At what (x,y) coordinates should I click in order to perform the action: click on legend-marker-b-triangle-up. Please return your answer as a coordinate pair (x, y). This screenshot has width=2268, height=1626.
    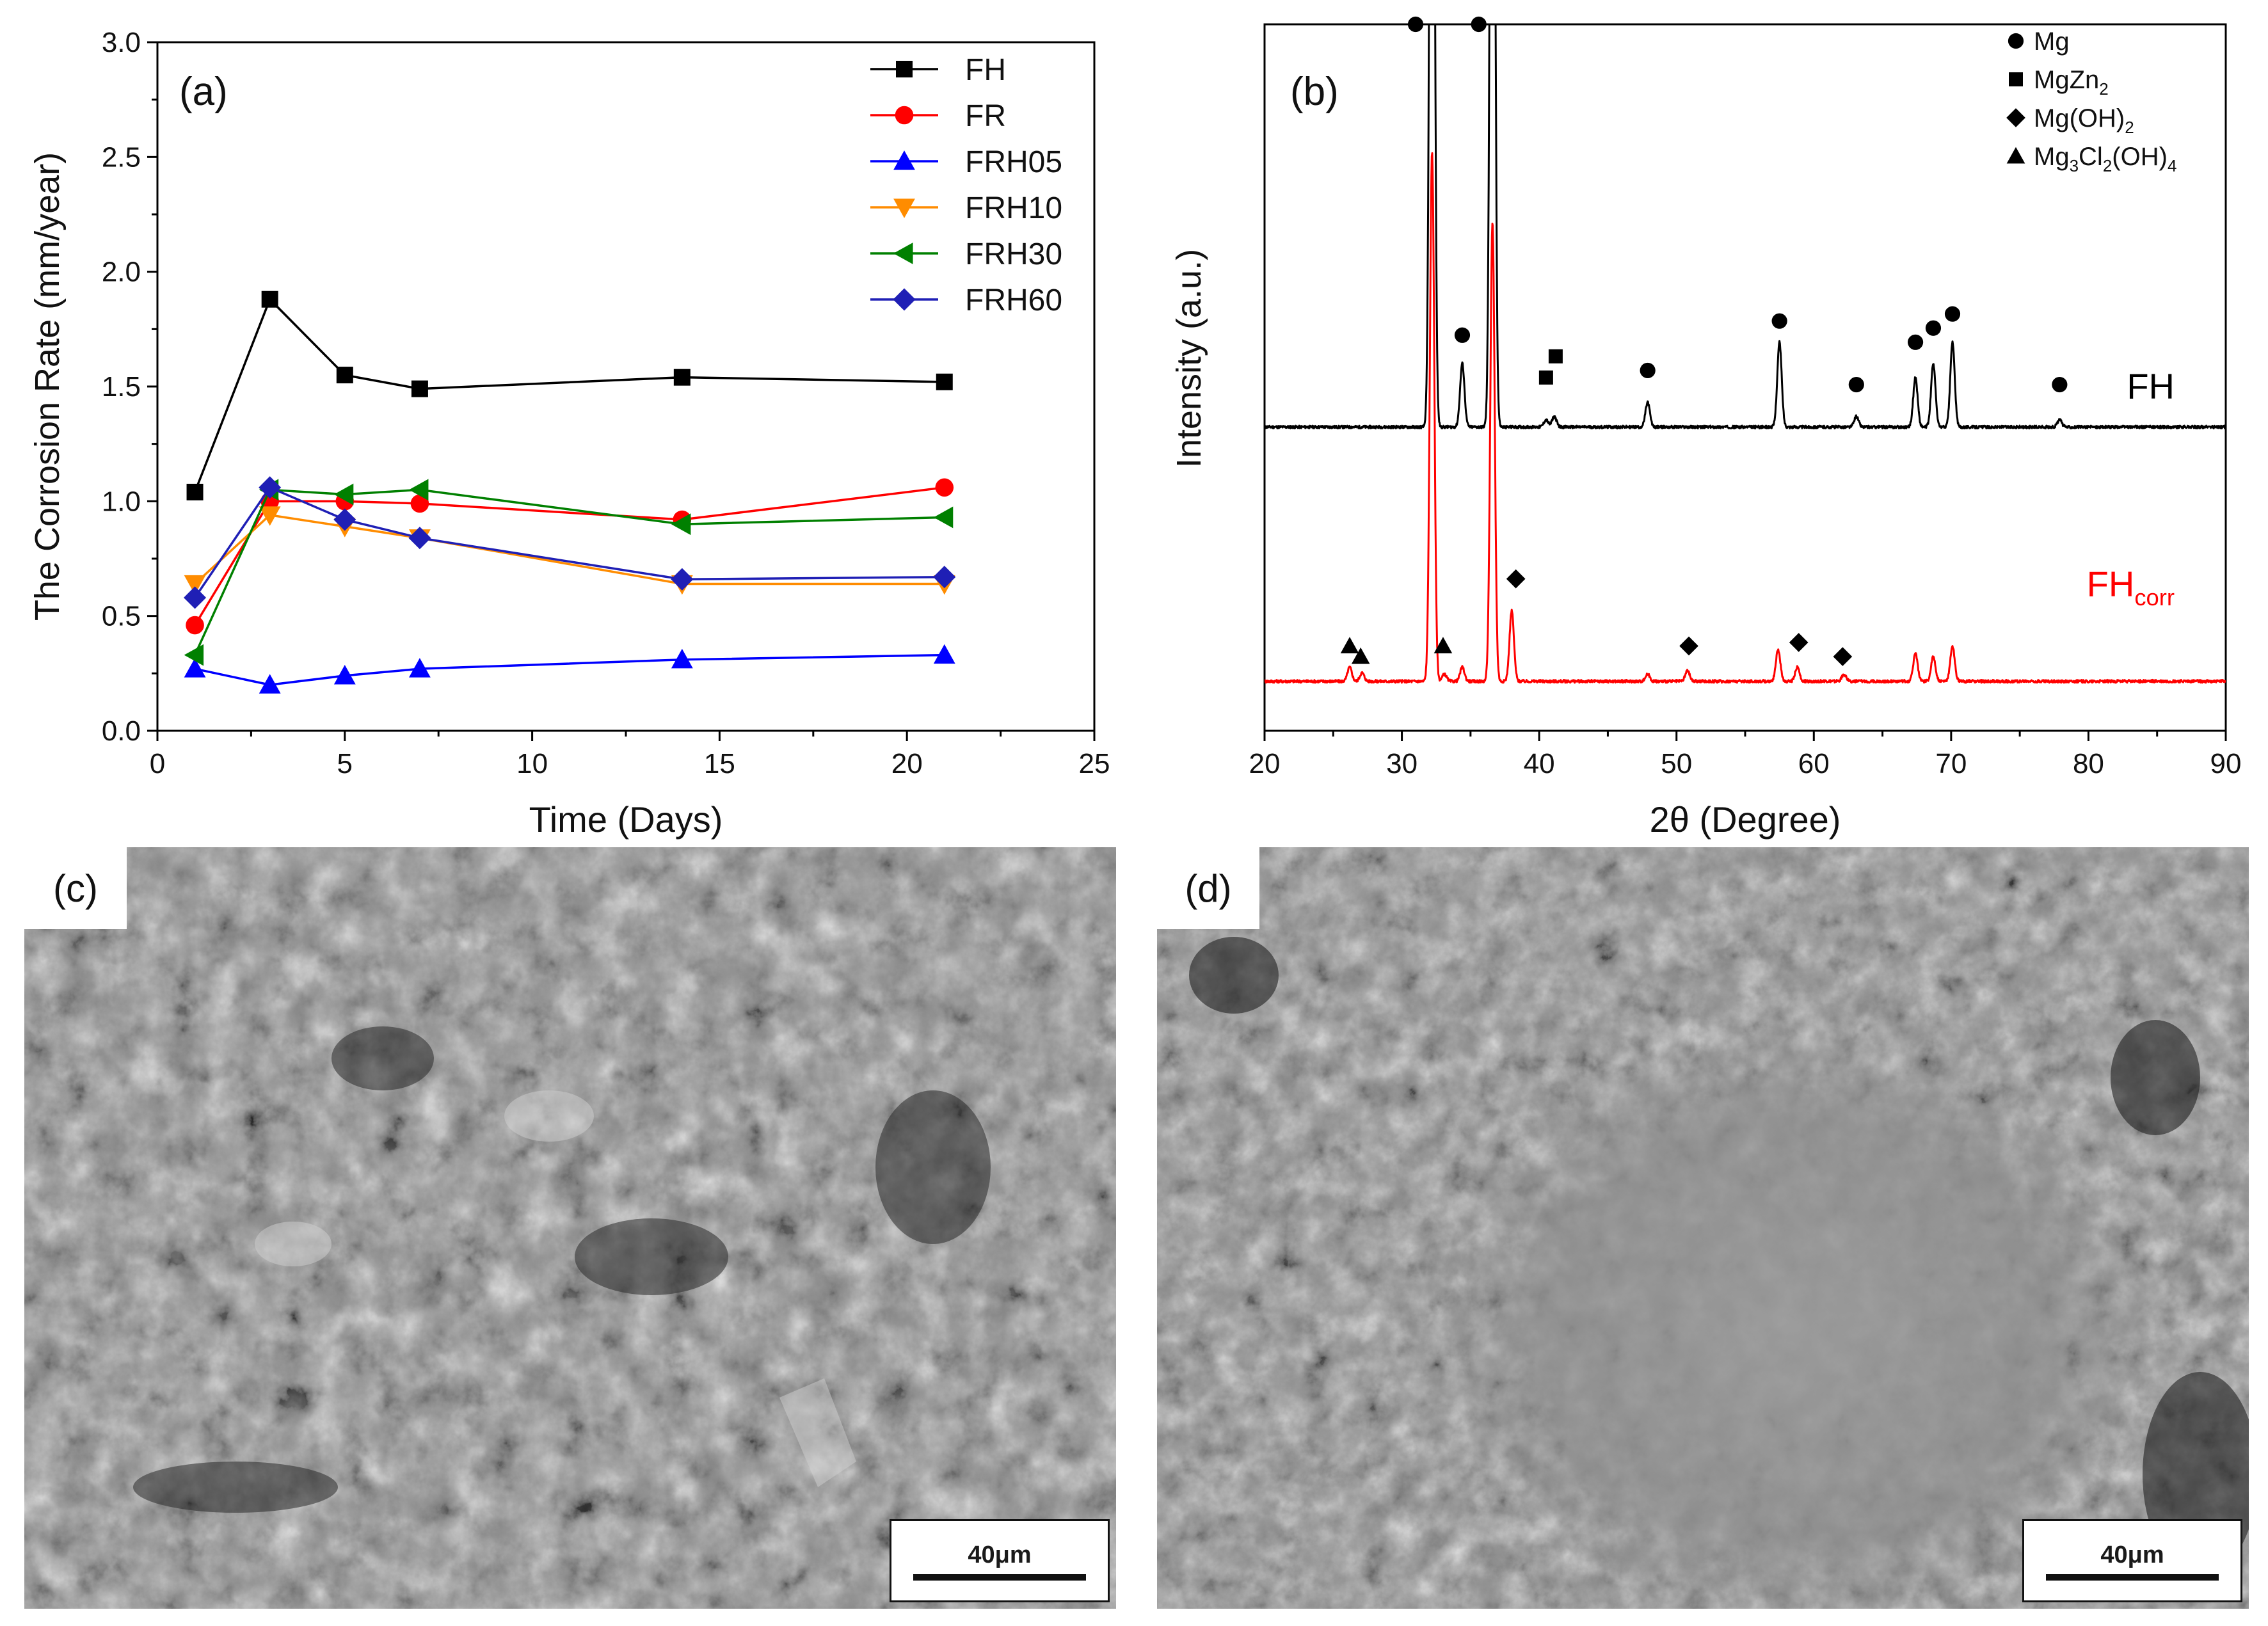
    Looking at the image, I should click on (2016, 155).